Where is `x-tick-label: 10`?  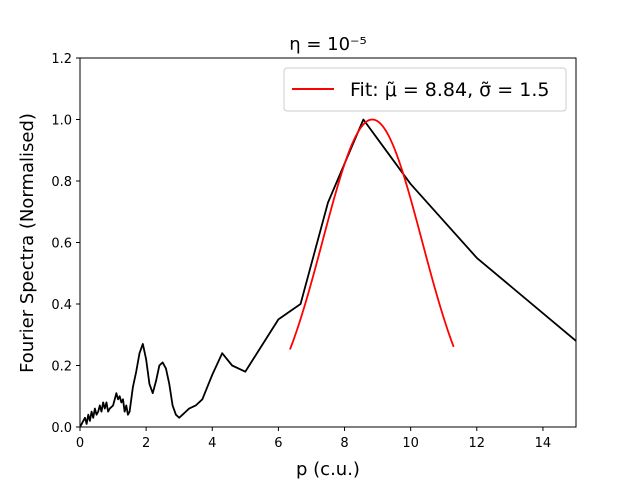 x-tick-label: 10 is located at coordinates (410, 443).